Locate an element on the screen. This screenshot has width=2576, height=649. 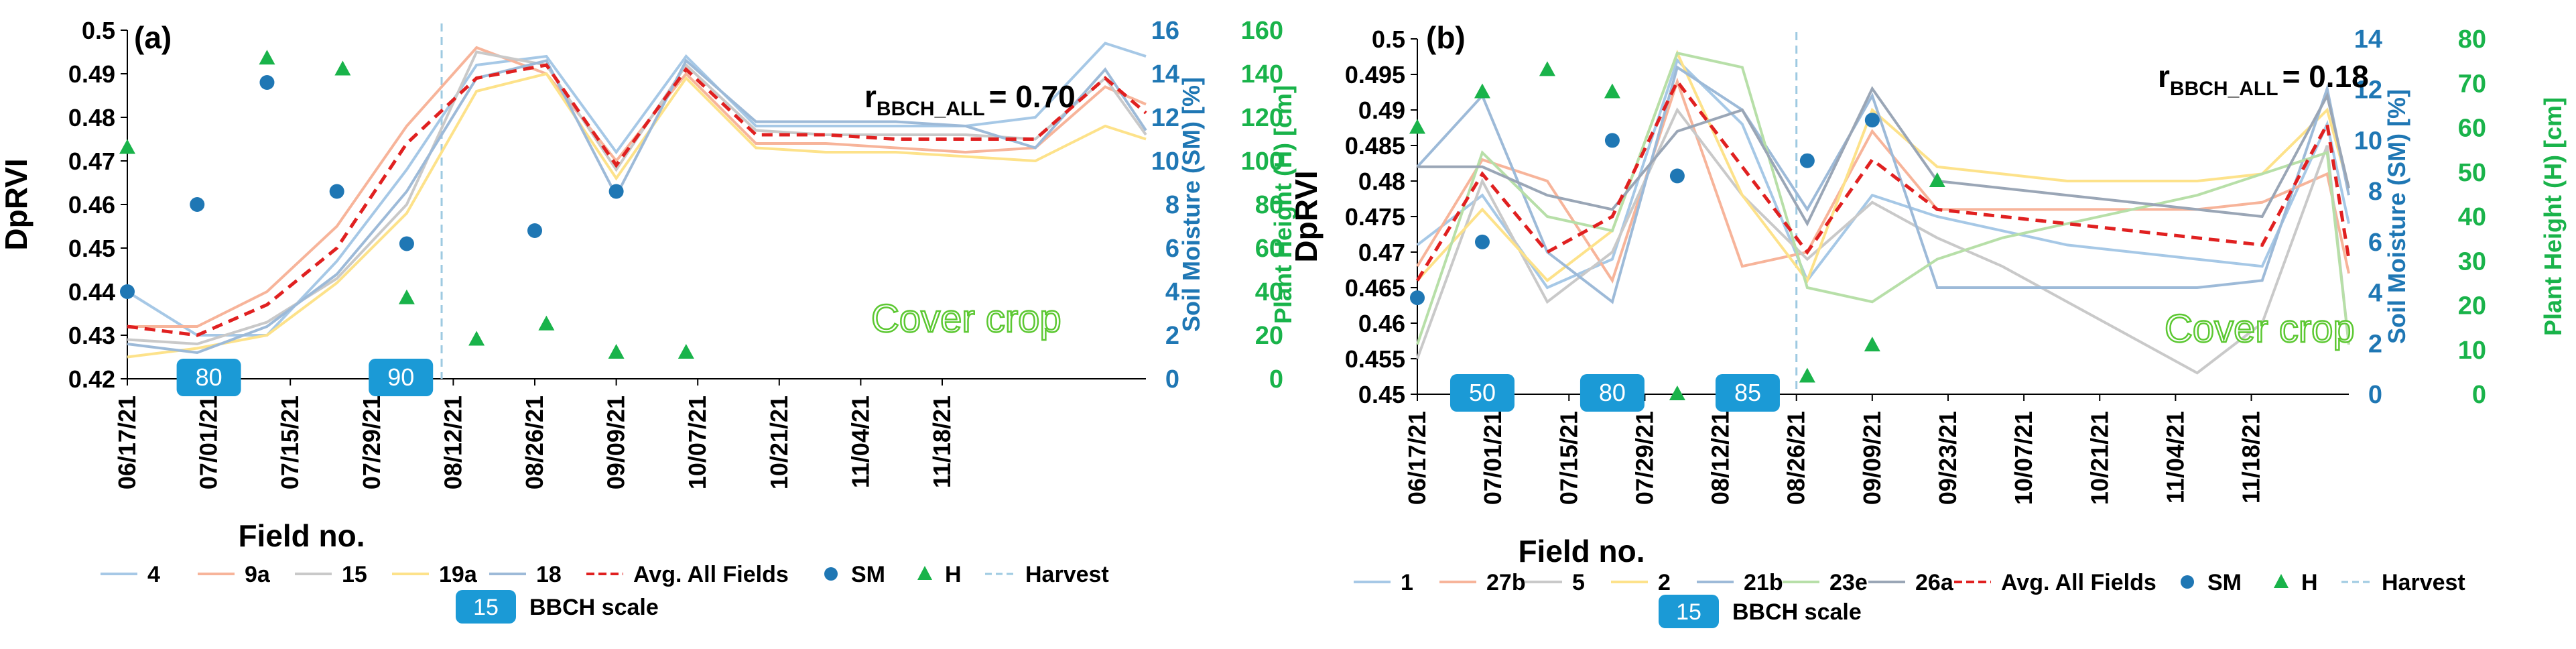
y-tick-label: 0.44 is located at coordinates (91, 292).